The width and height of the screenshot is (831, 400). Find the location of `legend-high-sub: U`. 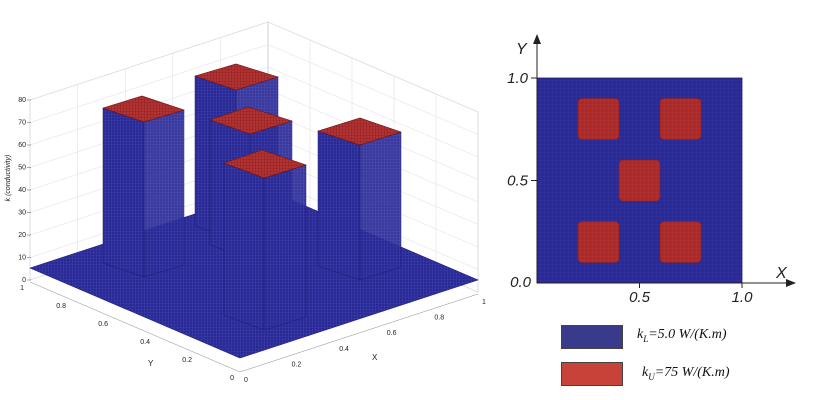

legend-high-sub: U is located at coordinates (651, 376).